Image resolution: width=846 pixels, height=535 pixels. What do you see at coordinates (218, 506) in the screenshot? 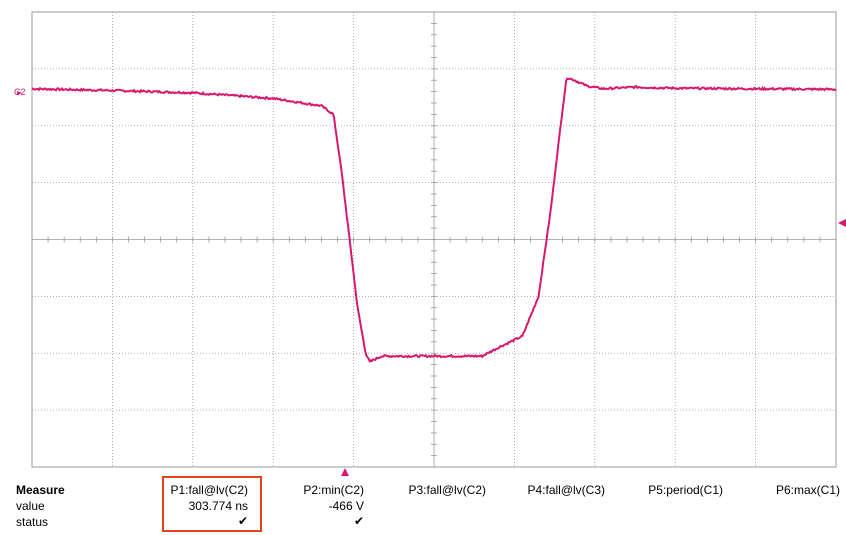
I see `measure-p1-value: 303.774 ns` at bounding box center [218, 506].